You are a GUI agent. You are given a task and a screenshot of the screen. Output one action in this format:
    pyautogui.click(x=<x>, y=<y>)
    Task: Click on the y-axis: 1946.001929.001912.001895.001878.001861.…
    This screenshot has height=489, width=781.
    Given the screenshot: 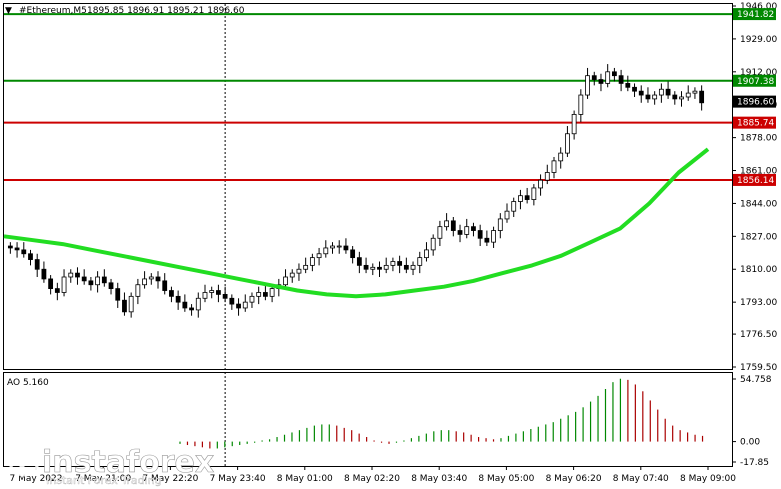 What is the action you would take?
    pyautogui.click(x=754, y=235)
    